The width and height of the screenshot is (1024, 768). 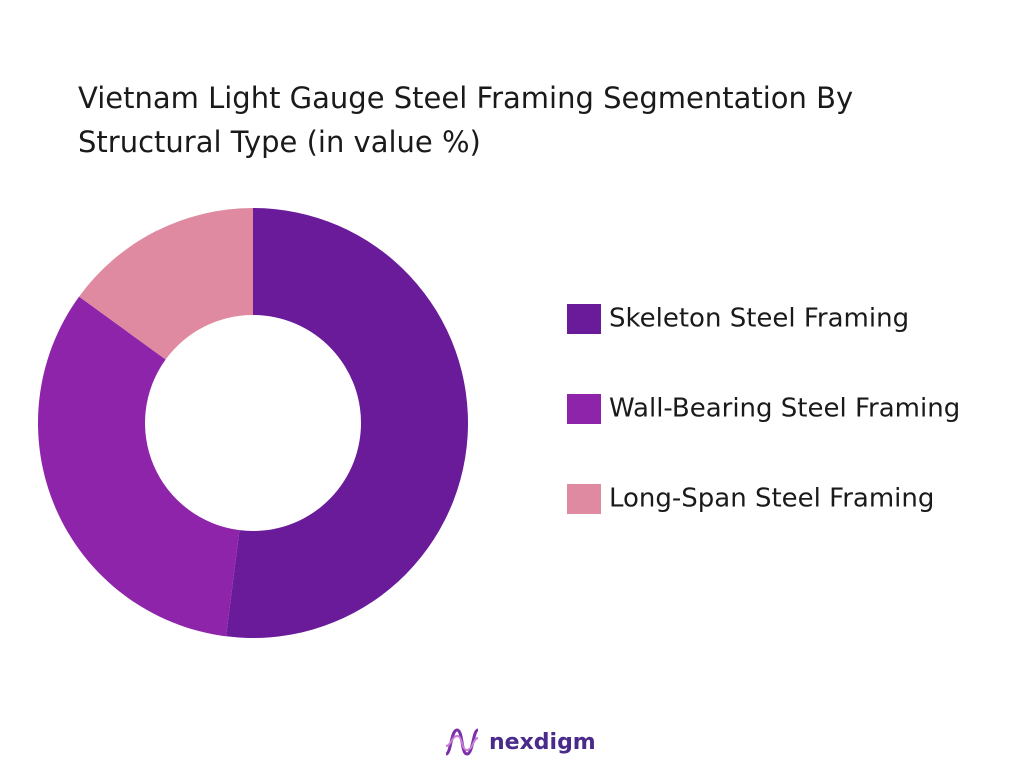 What do you see at coordinates (462, 742) in the screenshot?
I see `logo-icon` at bounding box center [462, 742].